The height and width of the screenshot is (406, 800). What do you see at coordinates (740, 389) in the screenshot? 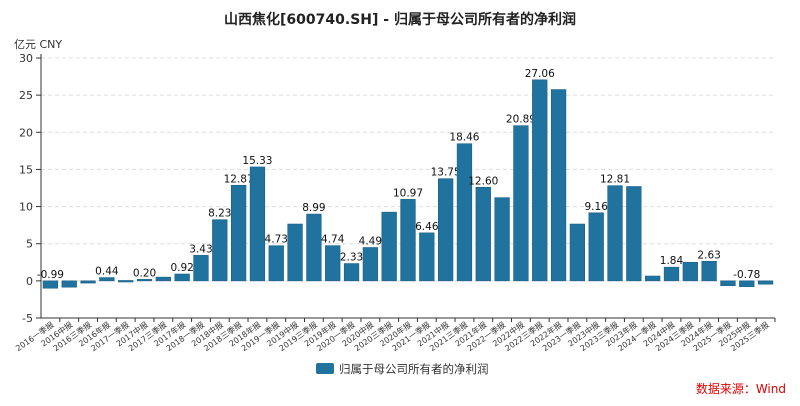
I see `data-source: 数据来源：Wind` at bounding box center [740, 389].